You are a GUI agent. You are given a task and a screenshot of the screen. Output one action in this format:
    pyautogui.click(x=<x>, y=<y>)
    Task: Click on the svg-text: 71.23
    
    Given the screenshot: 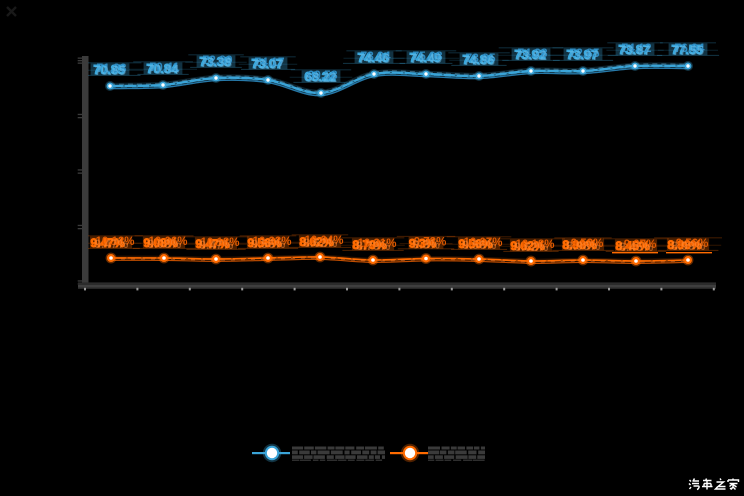 What is the action you would take?
    pyautogui.click(x=111, y=68)
    